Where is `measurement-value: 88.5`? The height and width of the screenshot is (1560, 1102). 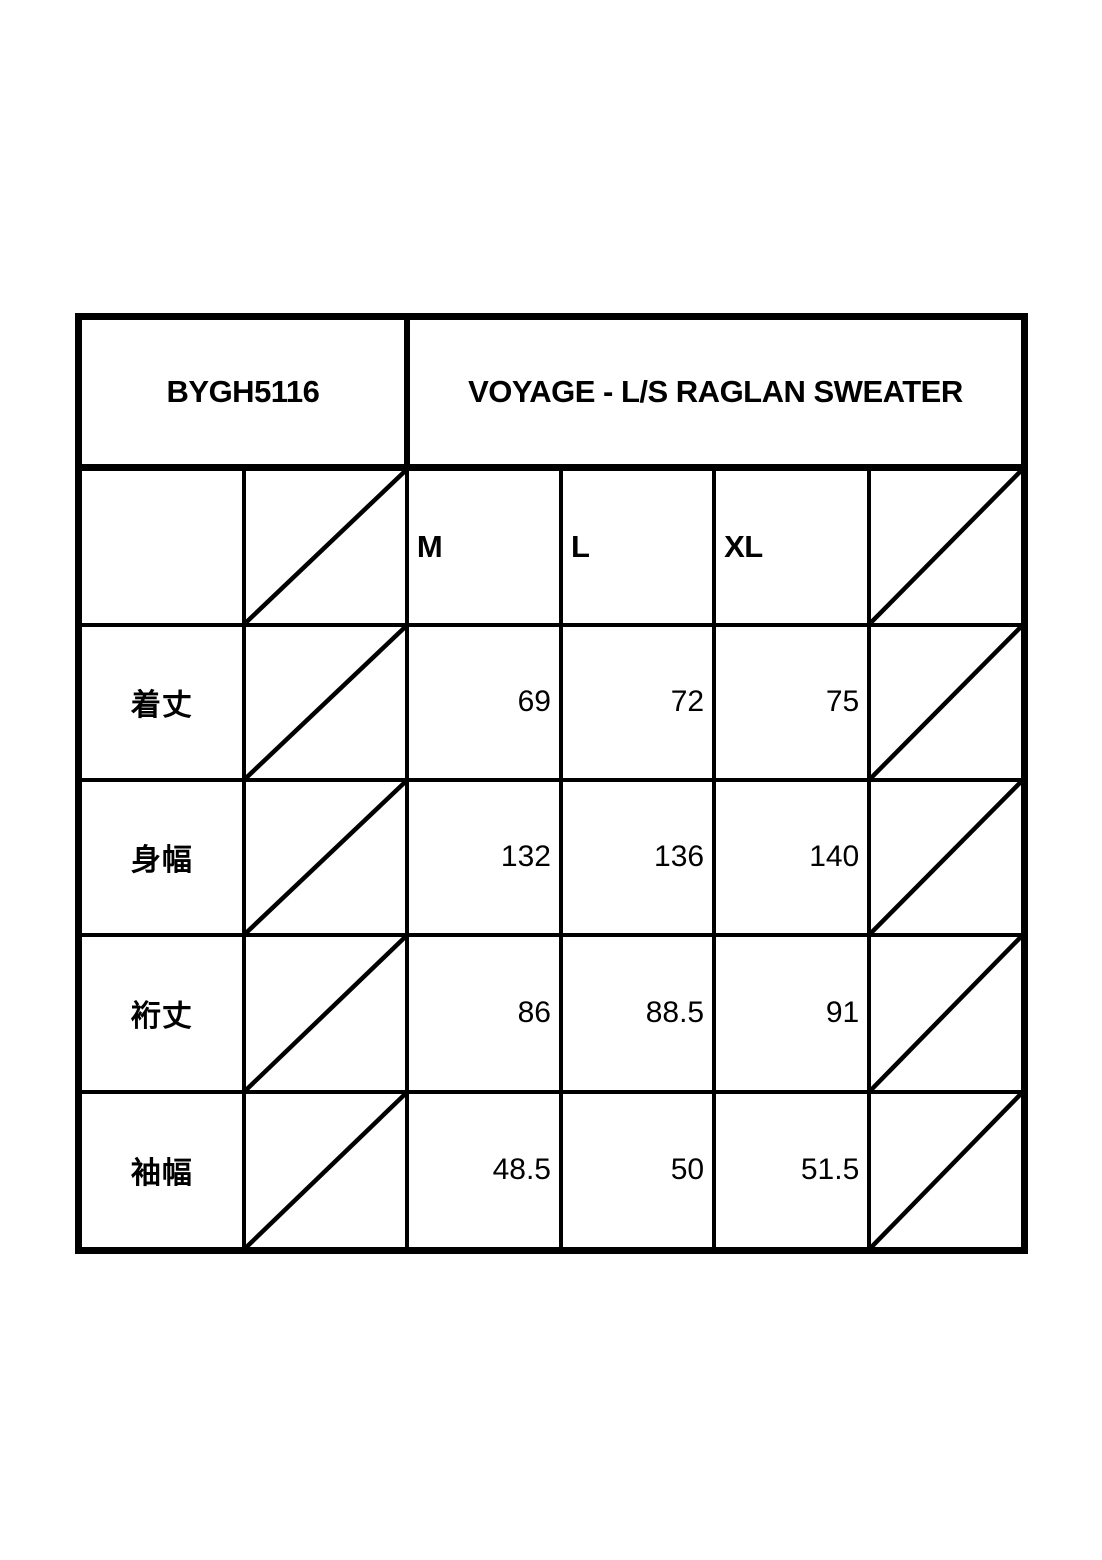 measurement-value: 88.5 is located at coordinates (637, 1013).